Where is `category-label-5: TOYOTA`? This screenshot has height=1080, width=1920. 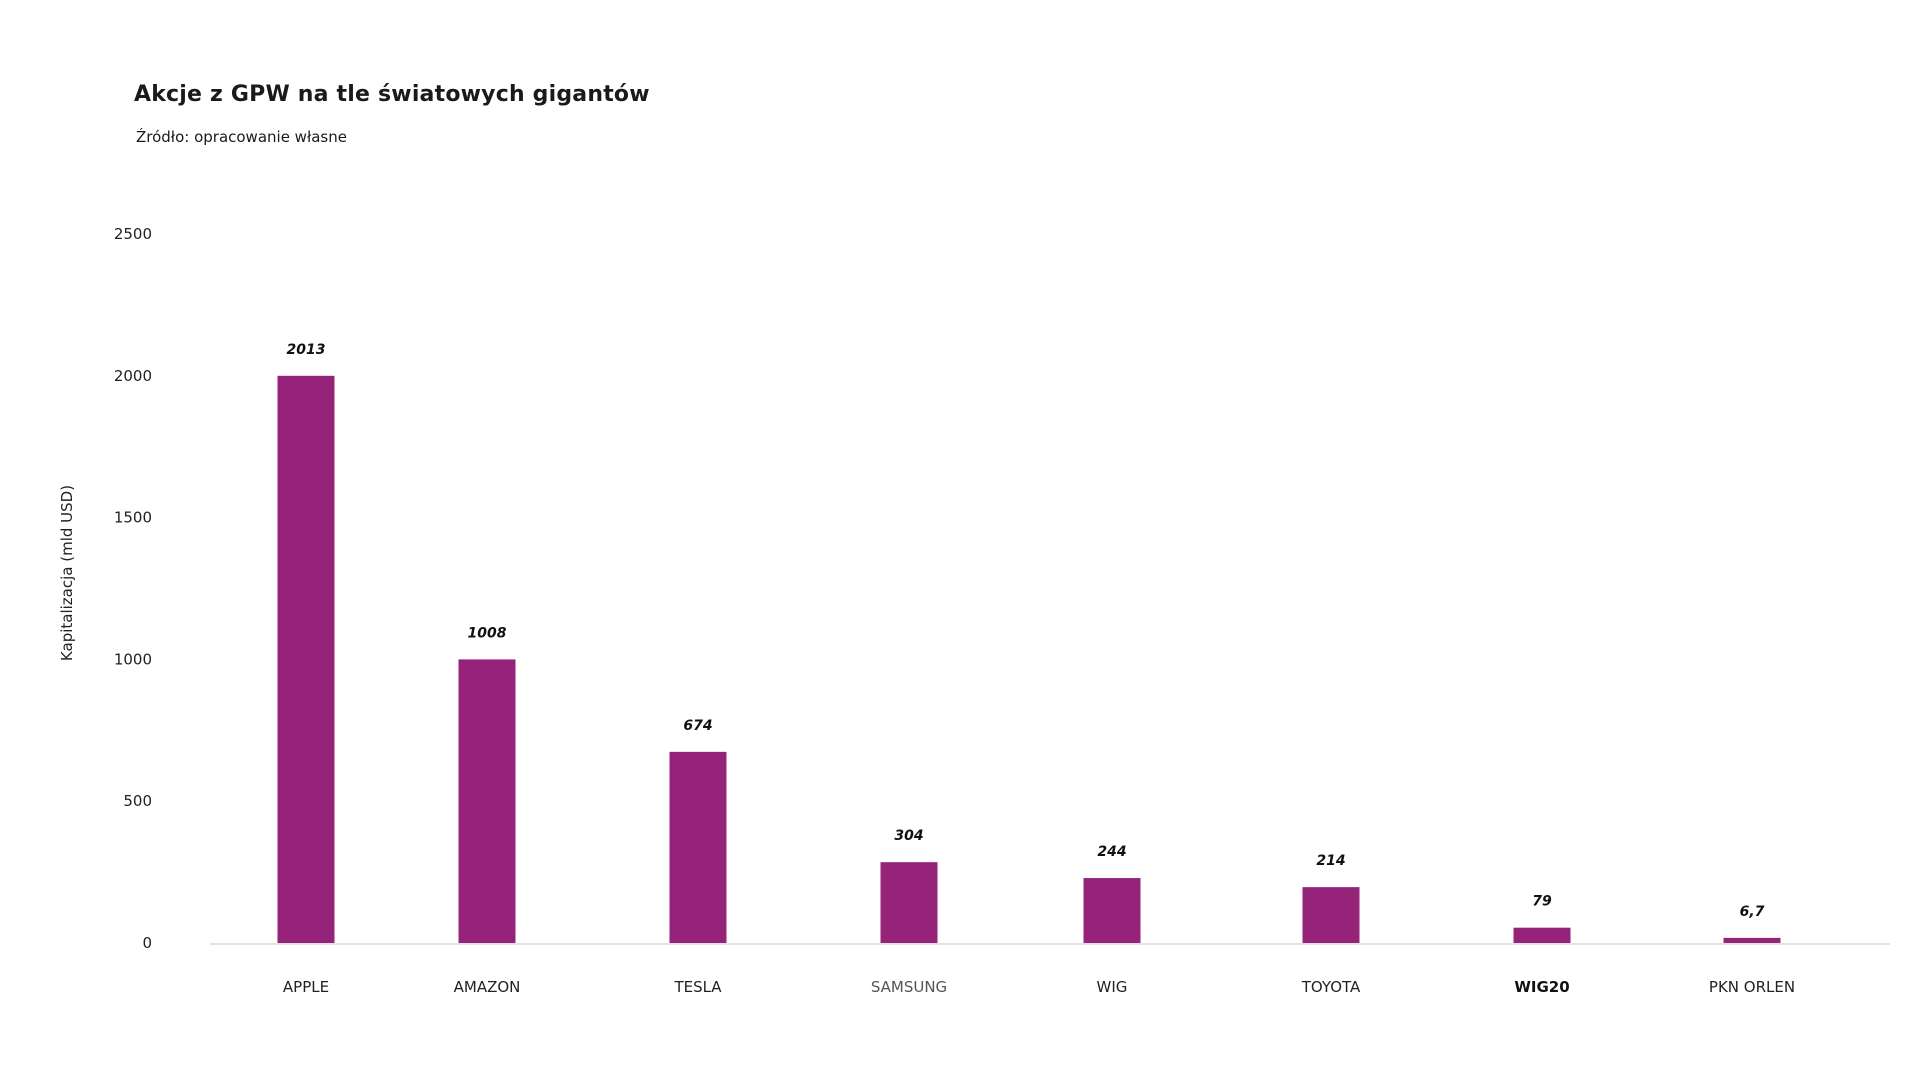 category-label-5: TOYOTA is located at coordinates (1331, 987).